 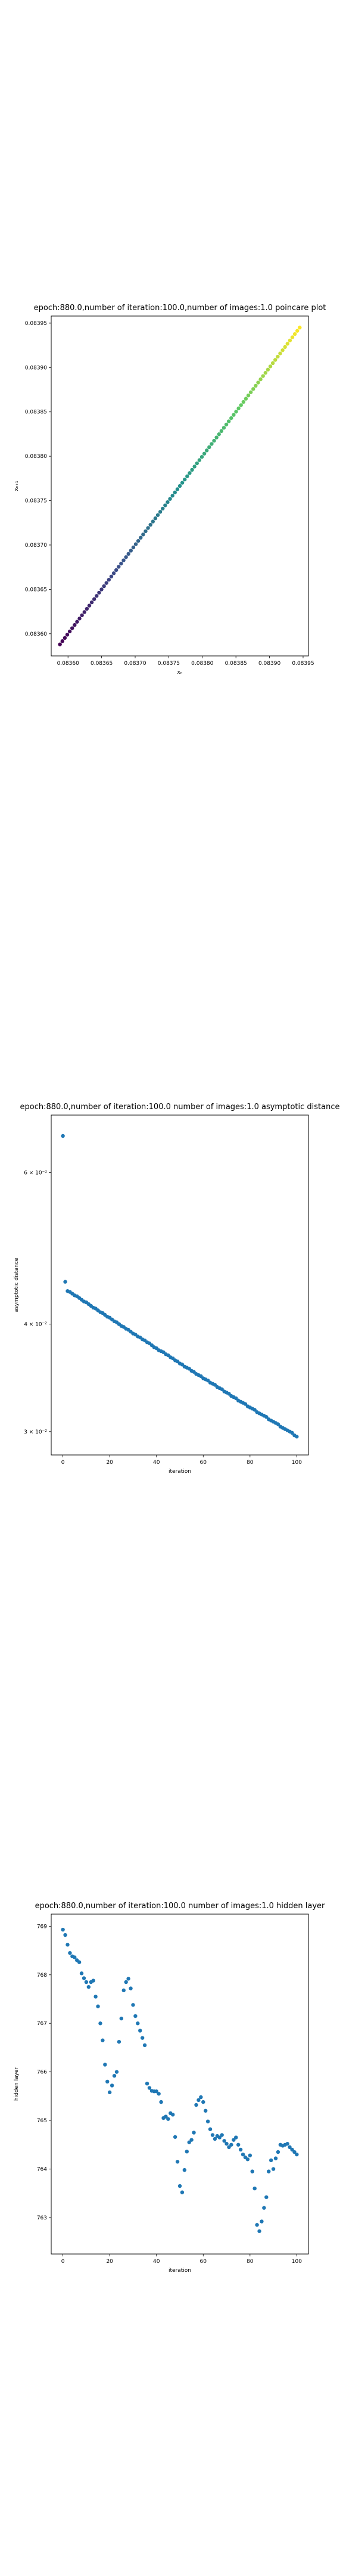 What do you see at coordinates (250, 2262) in the screenshot?
I see `x-tick-label: 80` at bounding box center [250, 2262].